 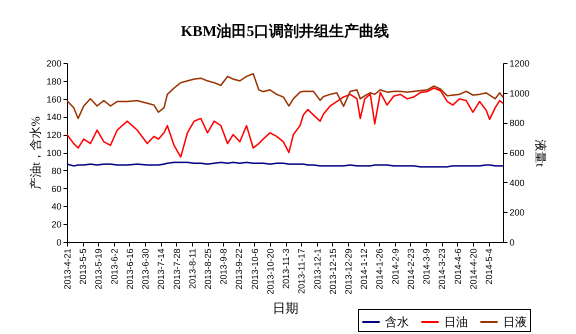 I want to click on x-tick-label: 2013-9-22, so click(x=239, y=269).